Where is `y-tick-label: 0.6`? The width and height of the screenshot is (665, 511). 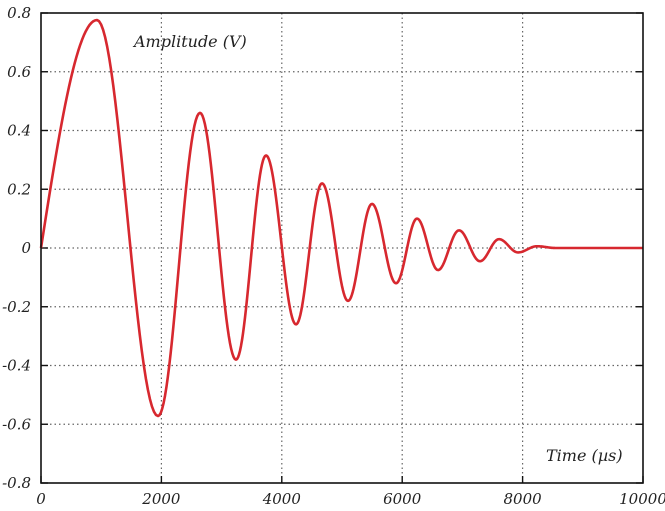 y-tick-label: 0.6 is located at coordinates (19, 72).